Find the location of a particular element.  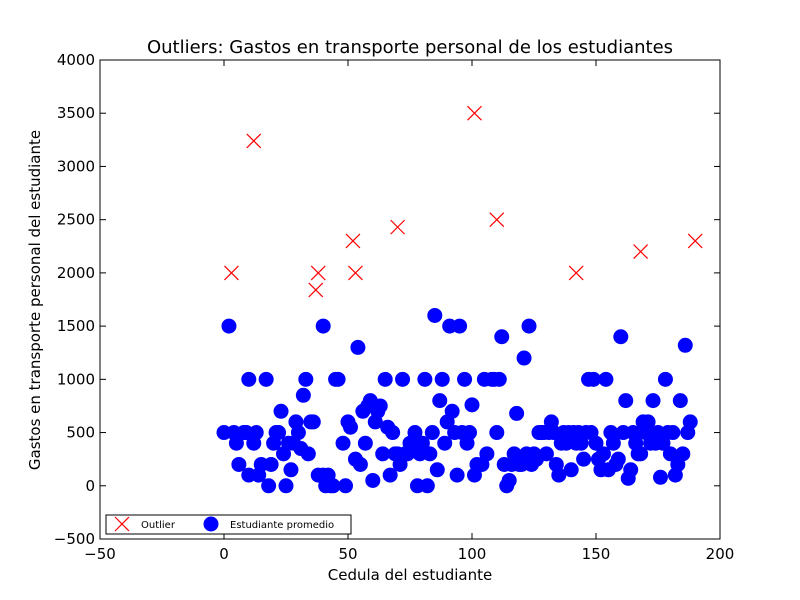

legend-label: Outlier is located at coordinates (158, 525).